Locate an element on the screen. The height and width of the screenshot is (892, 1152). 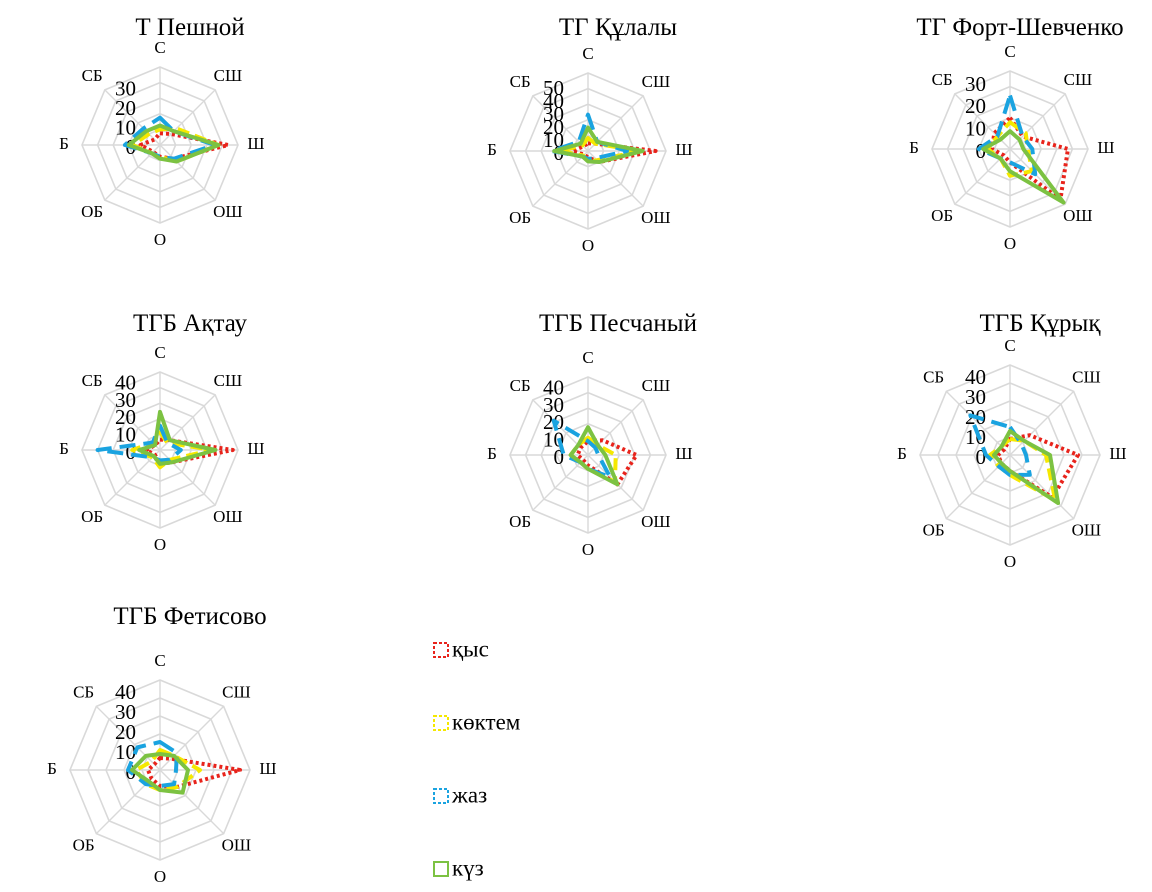
chart-title: ТГБ Құрық is located at coordinates (1041, 323).